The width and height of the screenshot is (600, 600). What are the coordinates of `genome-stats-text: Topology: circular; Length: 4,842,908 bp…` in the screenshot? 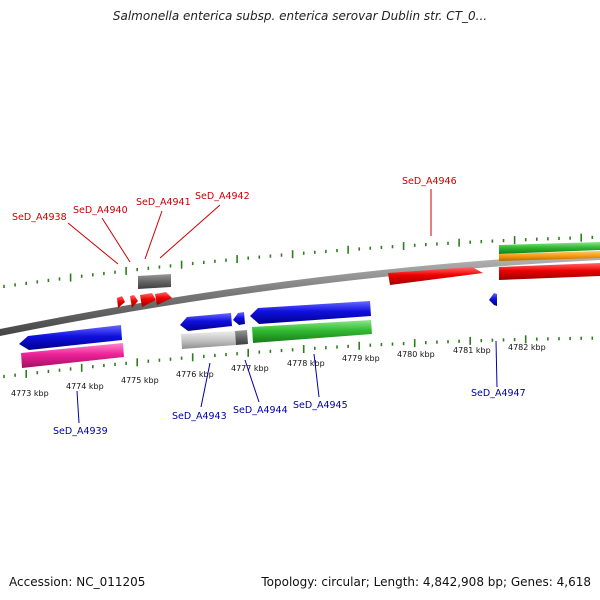 It's located at (426, 582).